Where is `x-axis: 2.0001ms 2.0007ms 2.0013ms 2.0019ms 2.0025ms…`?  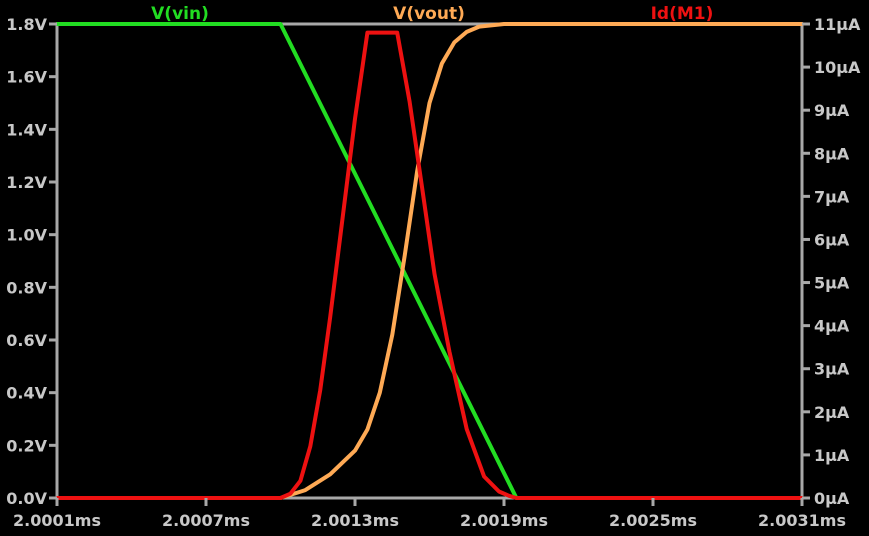 x-axis: 2.0001ms 2.0007ms 2.0013ms 2.0019ms 2.0025ms… is located at coordinates (429, 514).